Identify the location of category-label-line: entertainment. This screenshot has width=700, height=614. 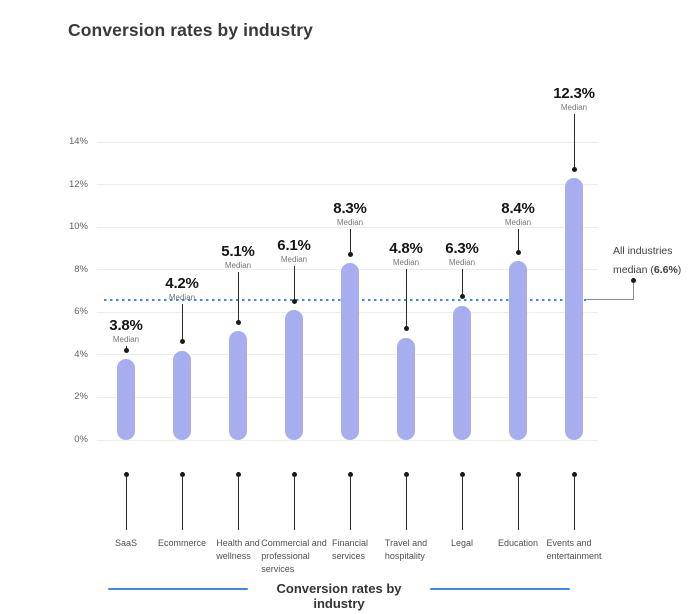
(574, 556).